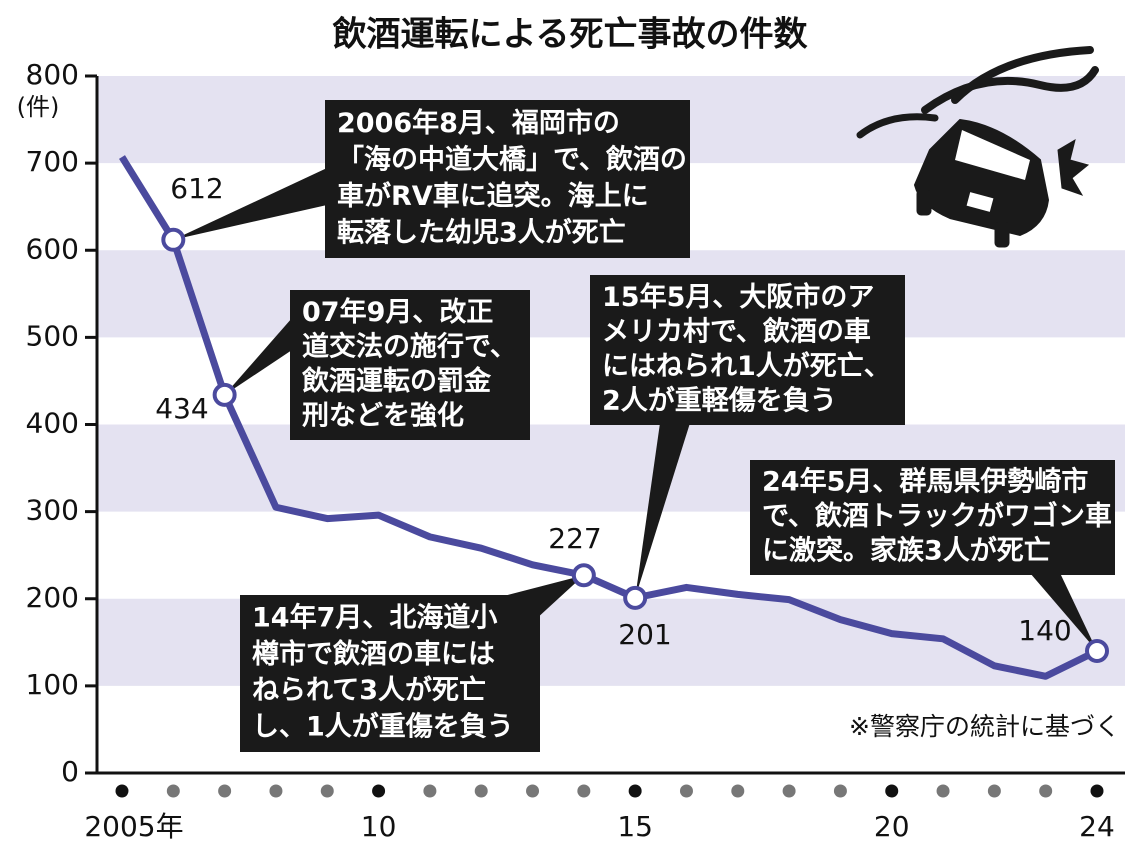 The height and width of the screenshot is (854, 1140). I want to click on callout-text: メリカ村で、飲酒の車, so click(736, 331).